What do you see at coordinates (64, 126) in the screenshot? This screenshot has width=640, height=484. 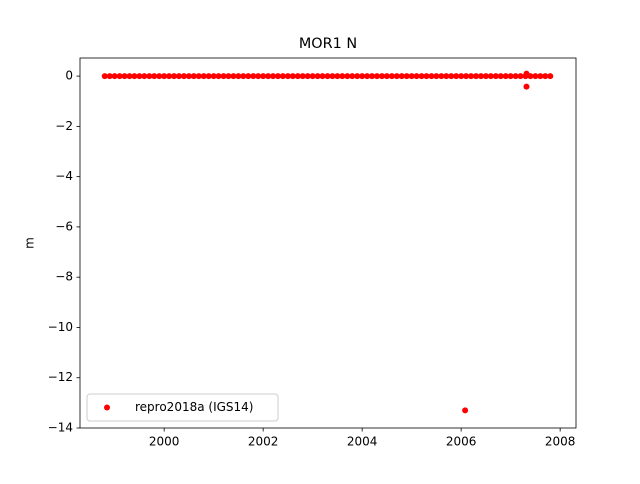 I see `y-tick-label: −2` at bounding box center [64, 126].